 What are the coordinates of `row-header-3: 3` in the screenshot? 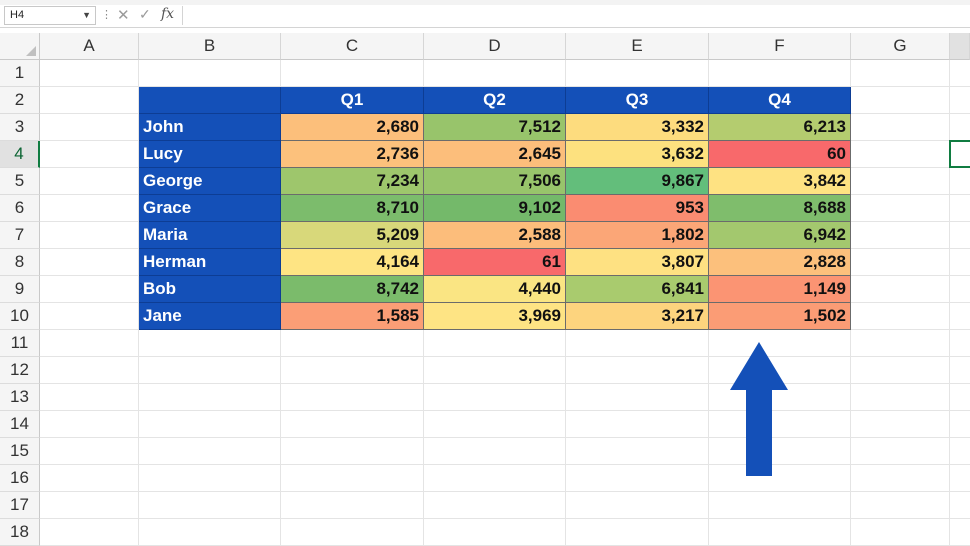 It's located at (20, 127).